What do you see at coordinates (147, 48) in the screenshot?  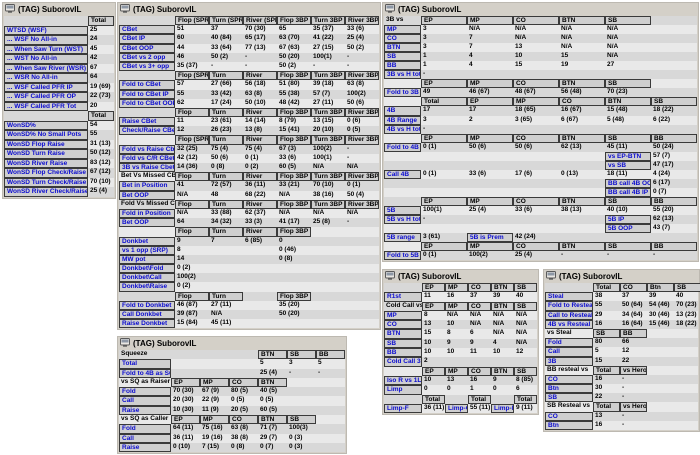 I see `stat-label: CBet OOP` at bounding box center [147, 48].